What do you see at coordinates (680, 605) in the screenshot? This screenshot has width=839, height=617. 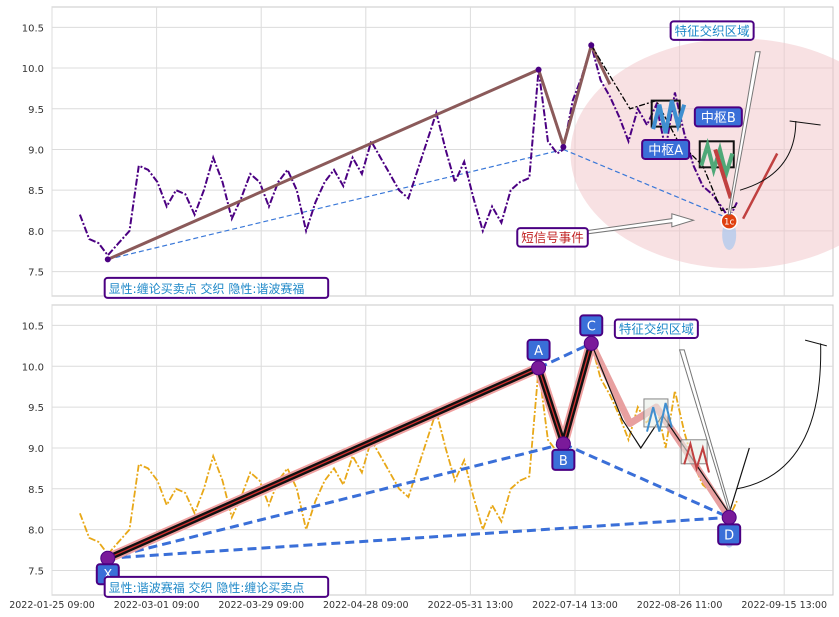 I see `x-tick-label: 2022-08-26 11:00` at bounding box center [680, 605].